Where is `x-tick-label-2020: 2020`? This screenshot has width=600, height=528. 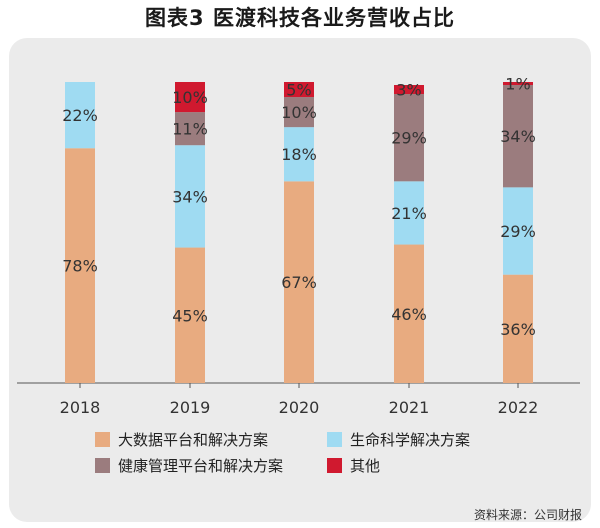
x-tick-label-2020: 2020 is located at coordinates (299, 407).